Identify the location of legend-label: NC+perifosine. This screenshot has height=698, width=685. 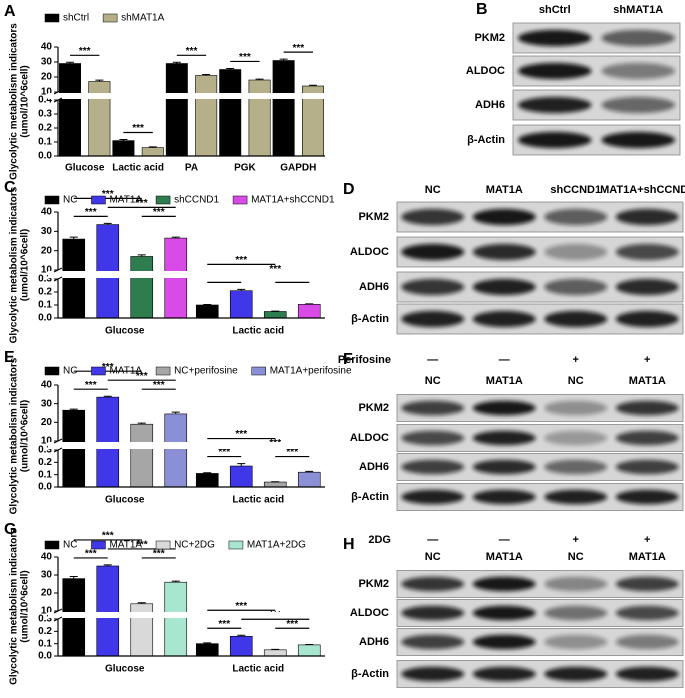
(206, 371).